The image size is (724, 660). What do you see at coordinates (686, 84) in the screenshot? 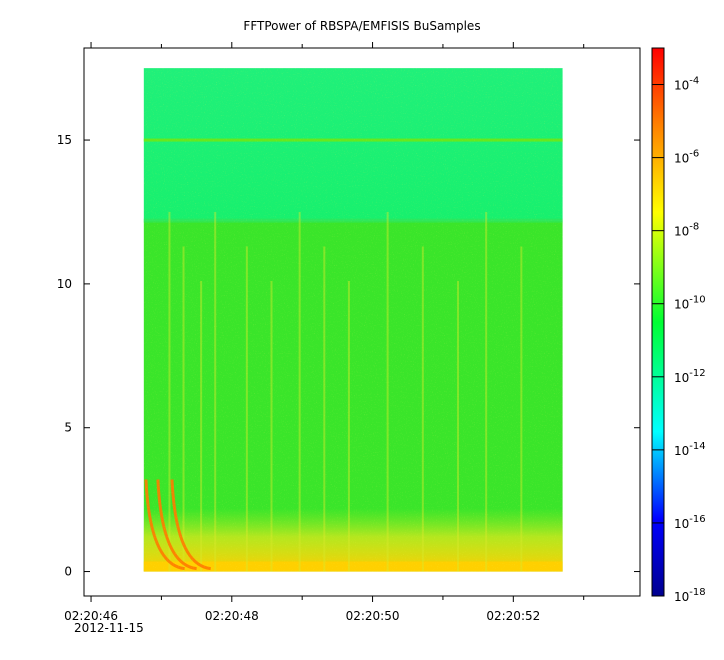
I see `colorbar-tick-label: 10⁻⁴` at bounding box center [686, 84].